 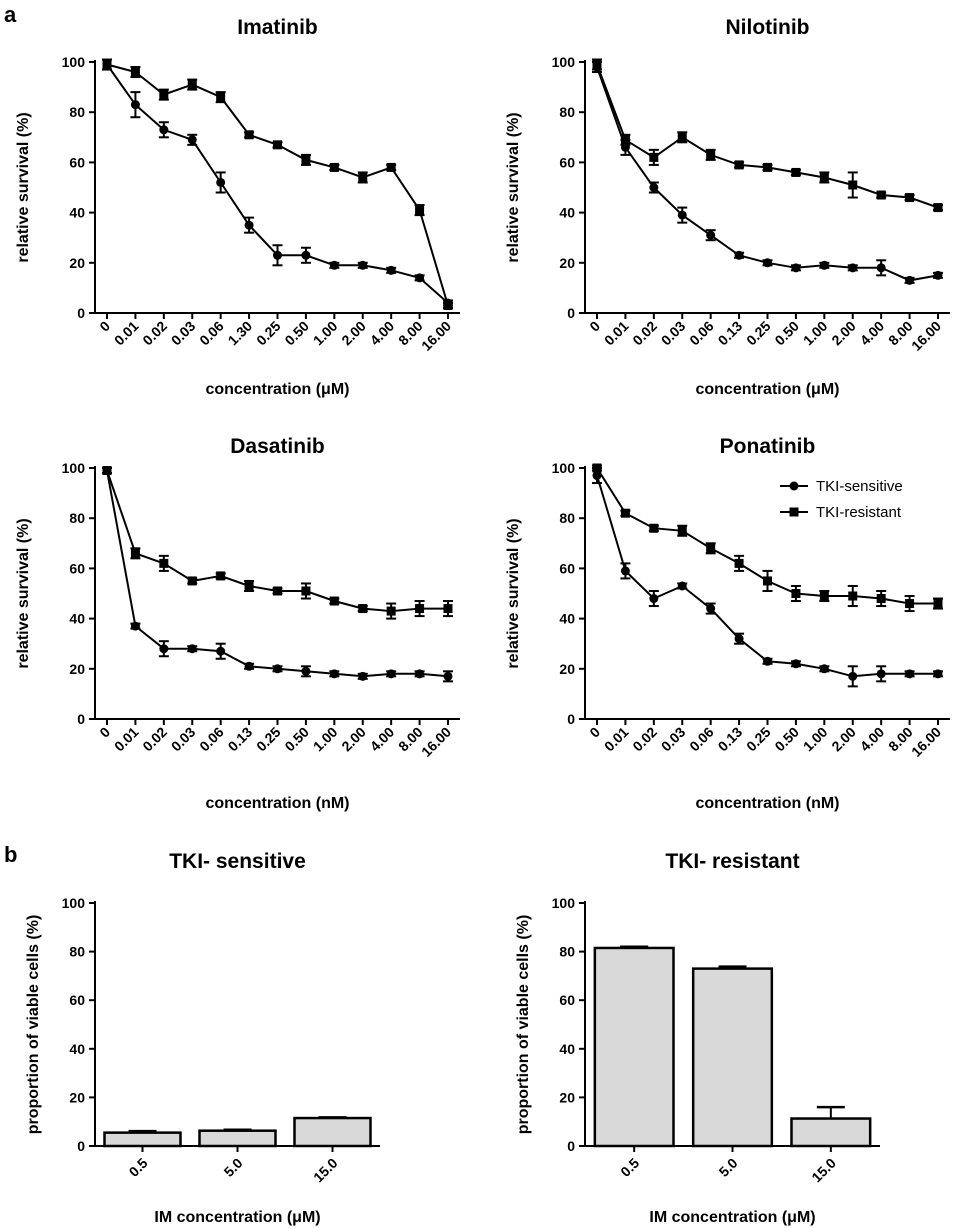 I want to click on legend-label: TKI-sensitive, so click(x=859, y=486).